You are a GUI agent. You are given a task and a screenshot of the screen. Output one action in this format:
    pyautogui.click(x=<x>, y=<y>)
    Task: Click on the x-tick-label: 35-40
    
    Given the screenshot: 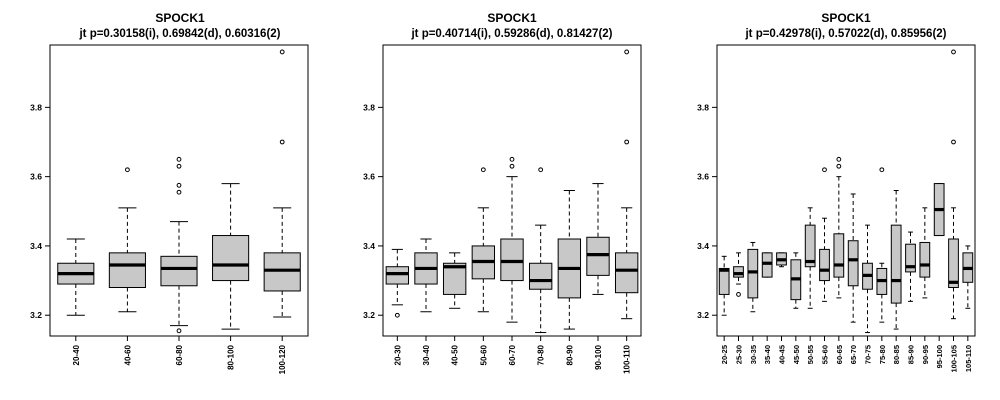 What is the action you would take?
    pyautogui.click(x=767, y=354)
    